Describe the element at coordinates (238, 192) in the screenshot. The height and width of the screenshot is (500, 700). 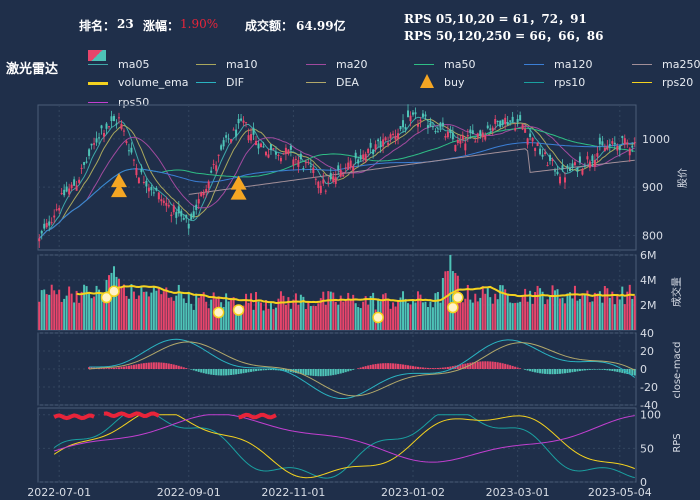
I see `buy-signal-marker` at that location.